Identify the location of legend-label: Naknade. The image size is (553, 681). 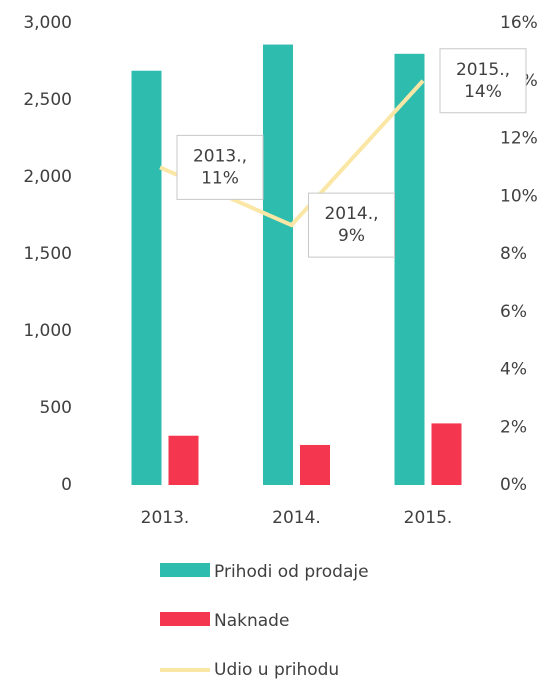
(251, 621).